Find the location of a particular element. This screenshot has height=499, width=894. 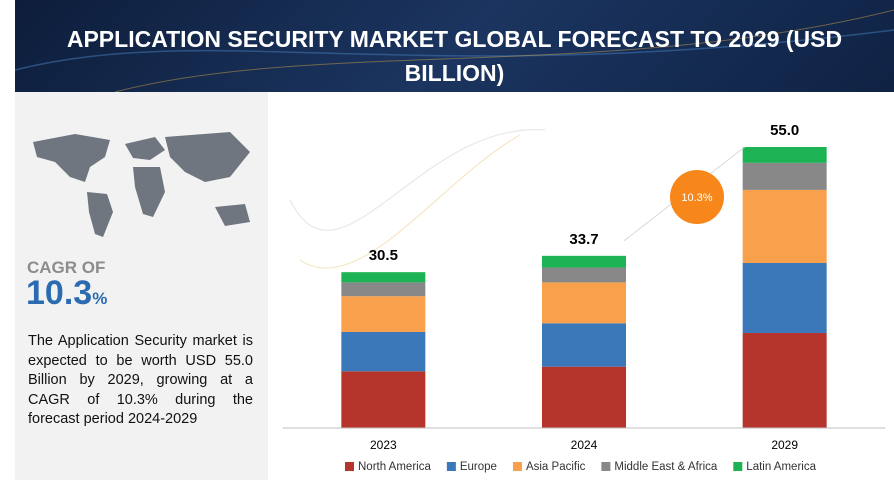

cagr-unit: % is located at coordinates (100, 298).